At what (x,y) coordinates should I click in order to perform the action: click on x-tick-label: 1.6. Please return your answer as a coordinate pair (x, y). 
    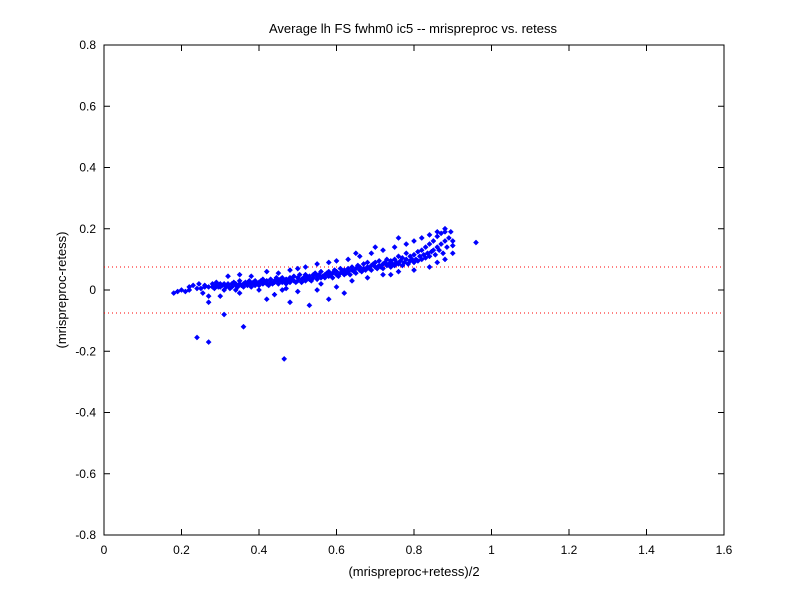
    Looking at the image, I should click on (724, 550).